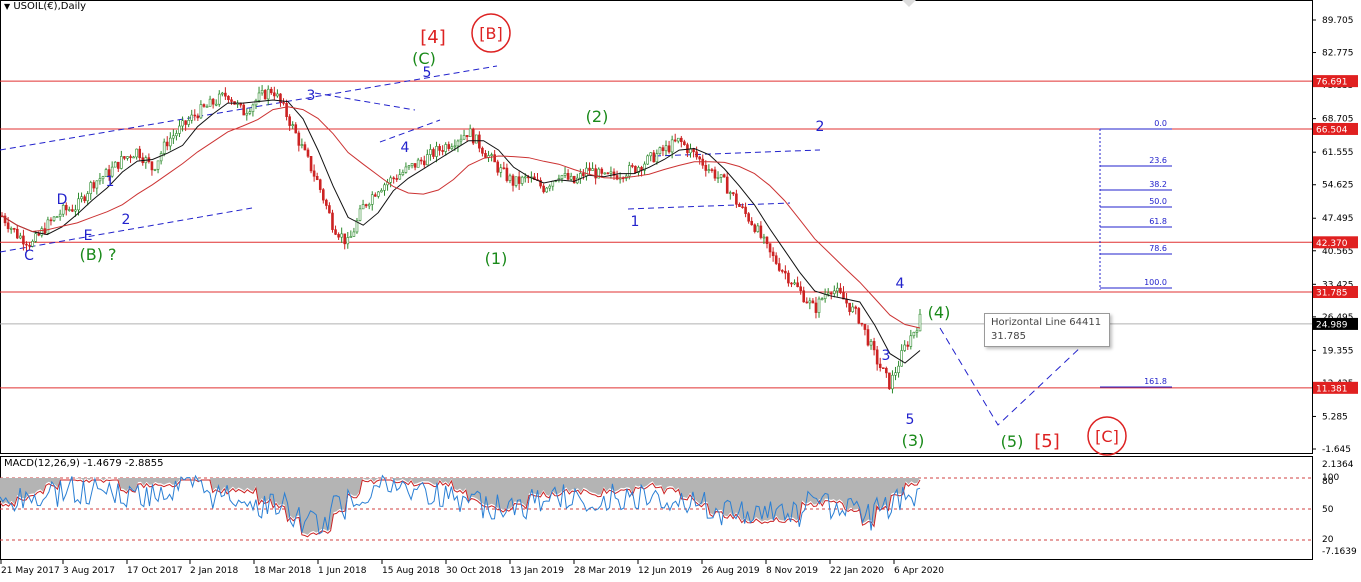 The height and width of the screenshot is (582, 1361). I want to click on fib-level-label: 50.0, so click(1158, 201).